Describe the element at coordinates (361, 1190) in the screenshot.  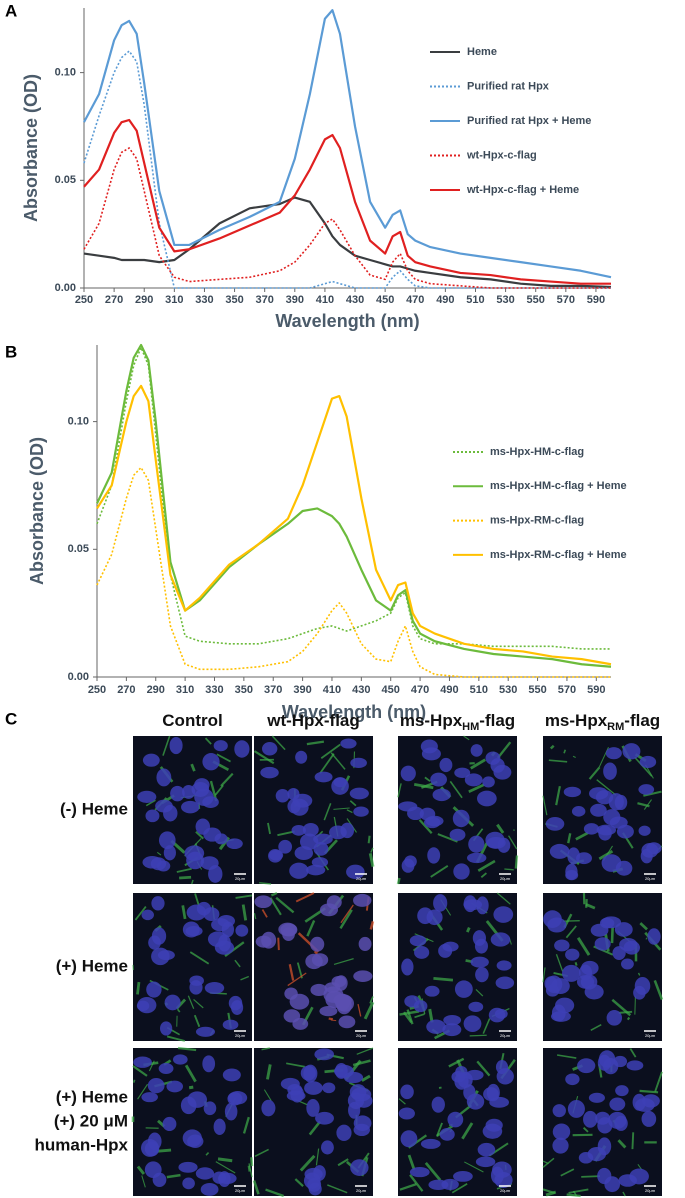
I see `scale-bar-label: 20μm` at that location.